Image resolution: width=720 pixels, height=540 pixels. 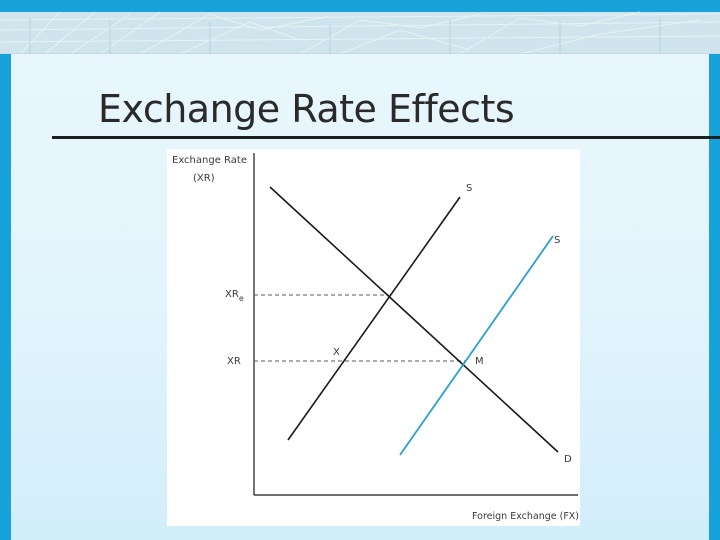 I want to click on left-frame-bar, so click(x=5, y=270).